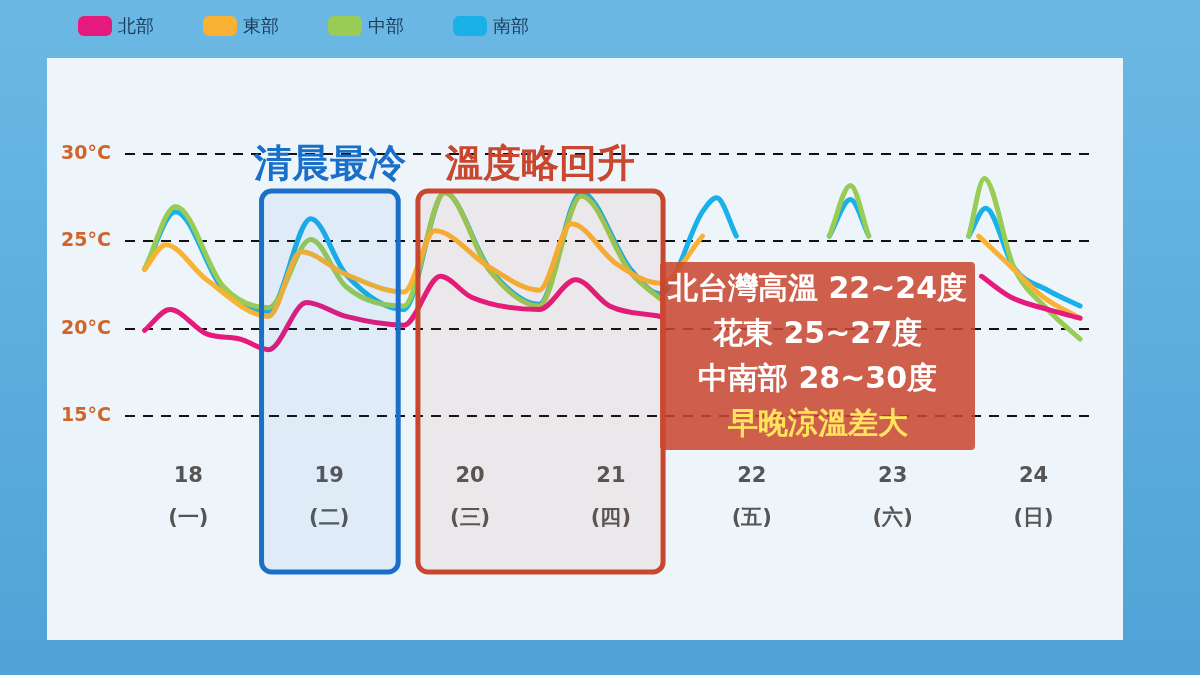  I want to click on legend-label: 東部, so click(261, 26).